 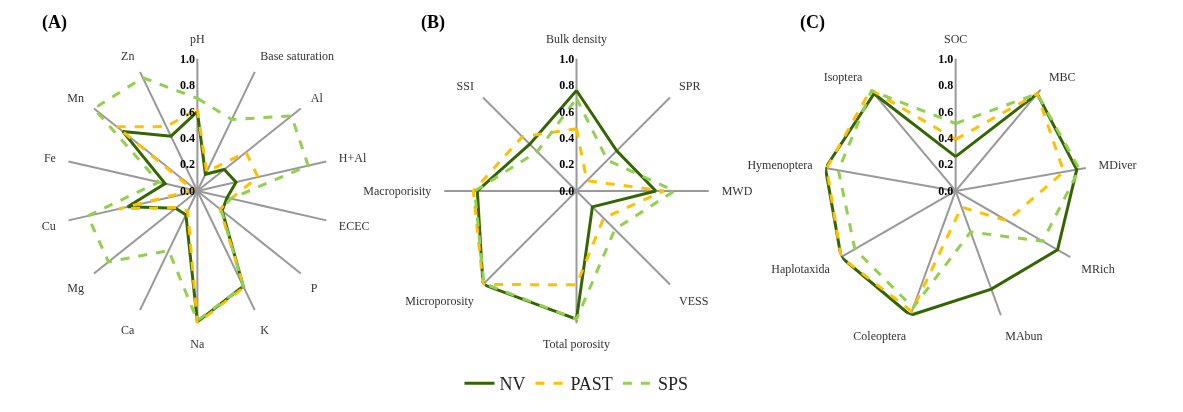 What do you see at coordinates (1098, 269) in the screenshot?
I see `spoke-label: MRich` at bounding box center [1098, 269].